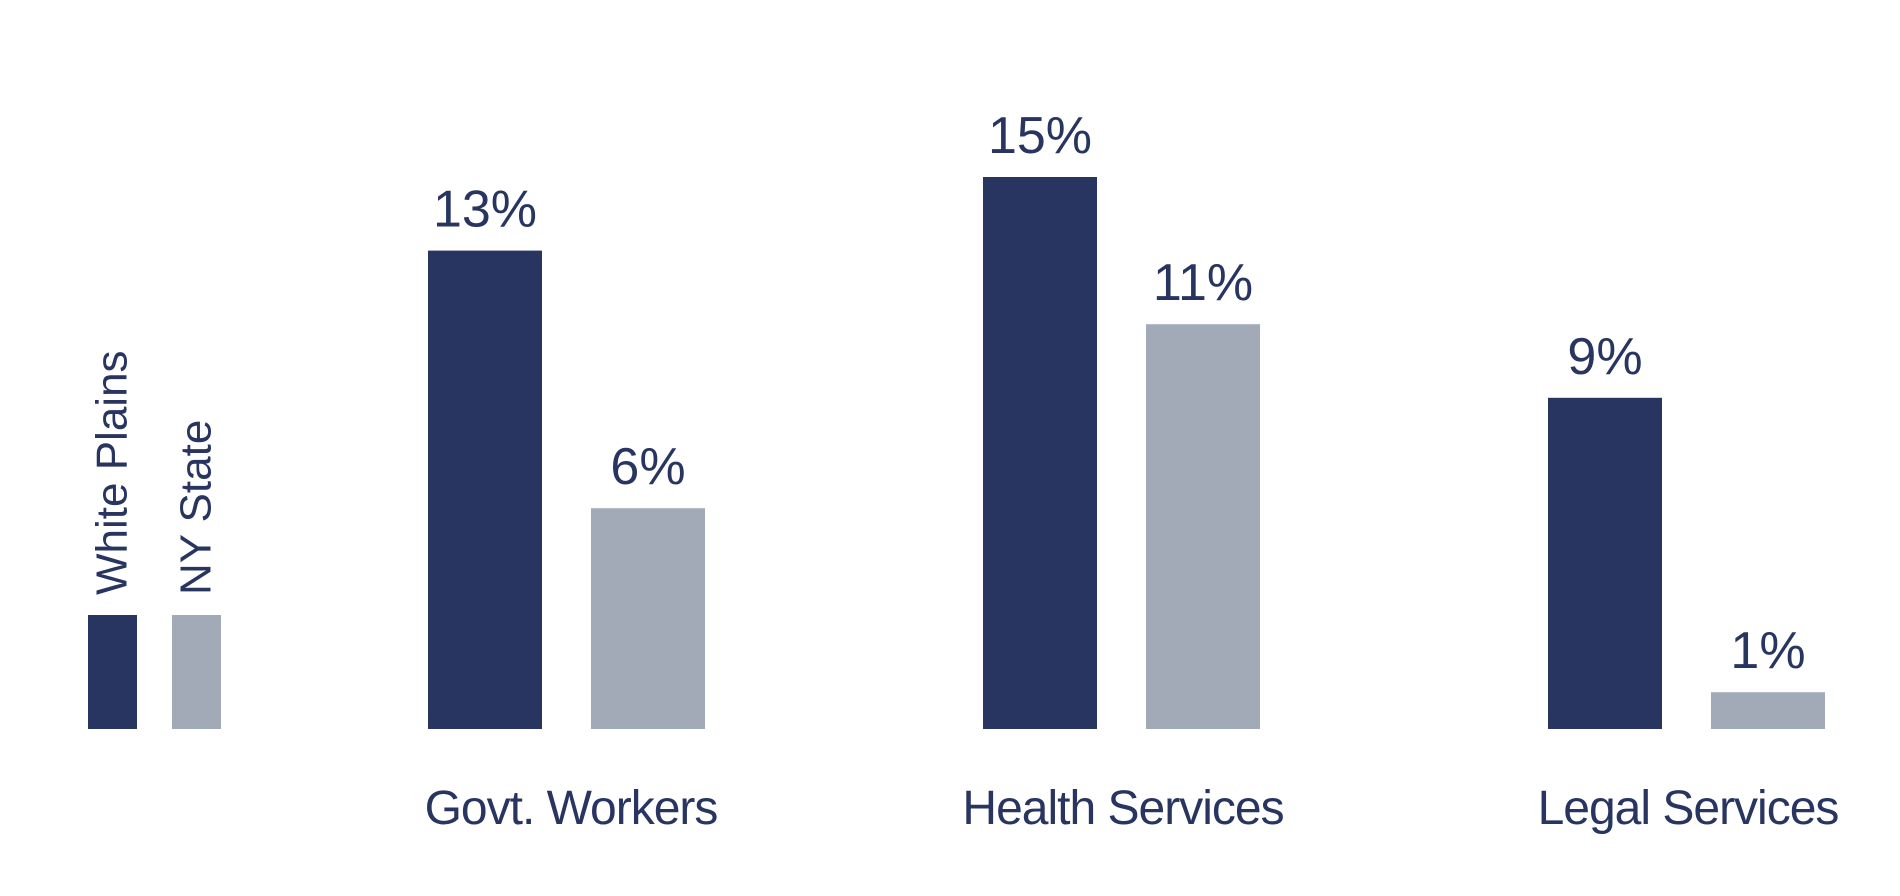  I want to click on bar-legal-services-ny-state, so click(1768, 710).